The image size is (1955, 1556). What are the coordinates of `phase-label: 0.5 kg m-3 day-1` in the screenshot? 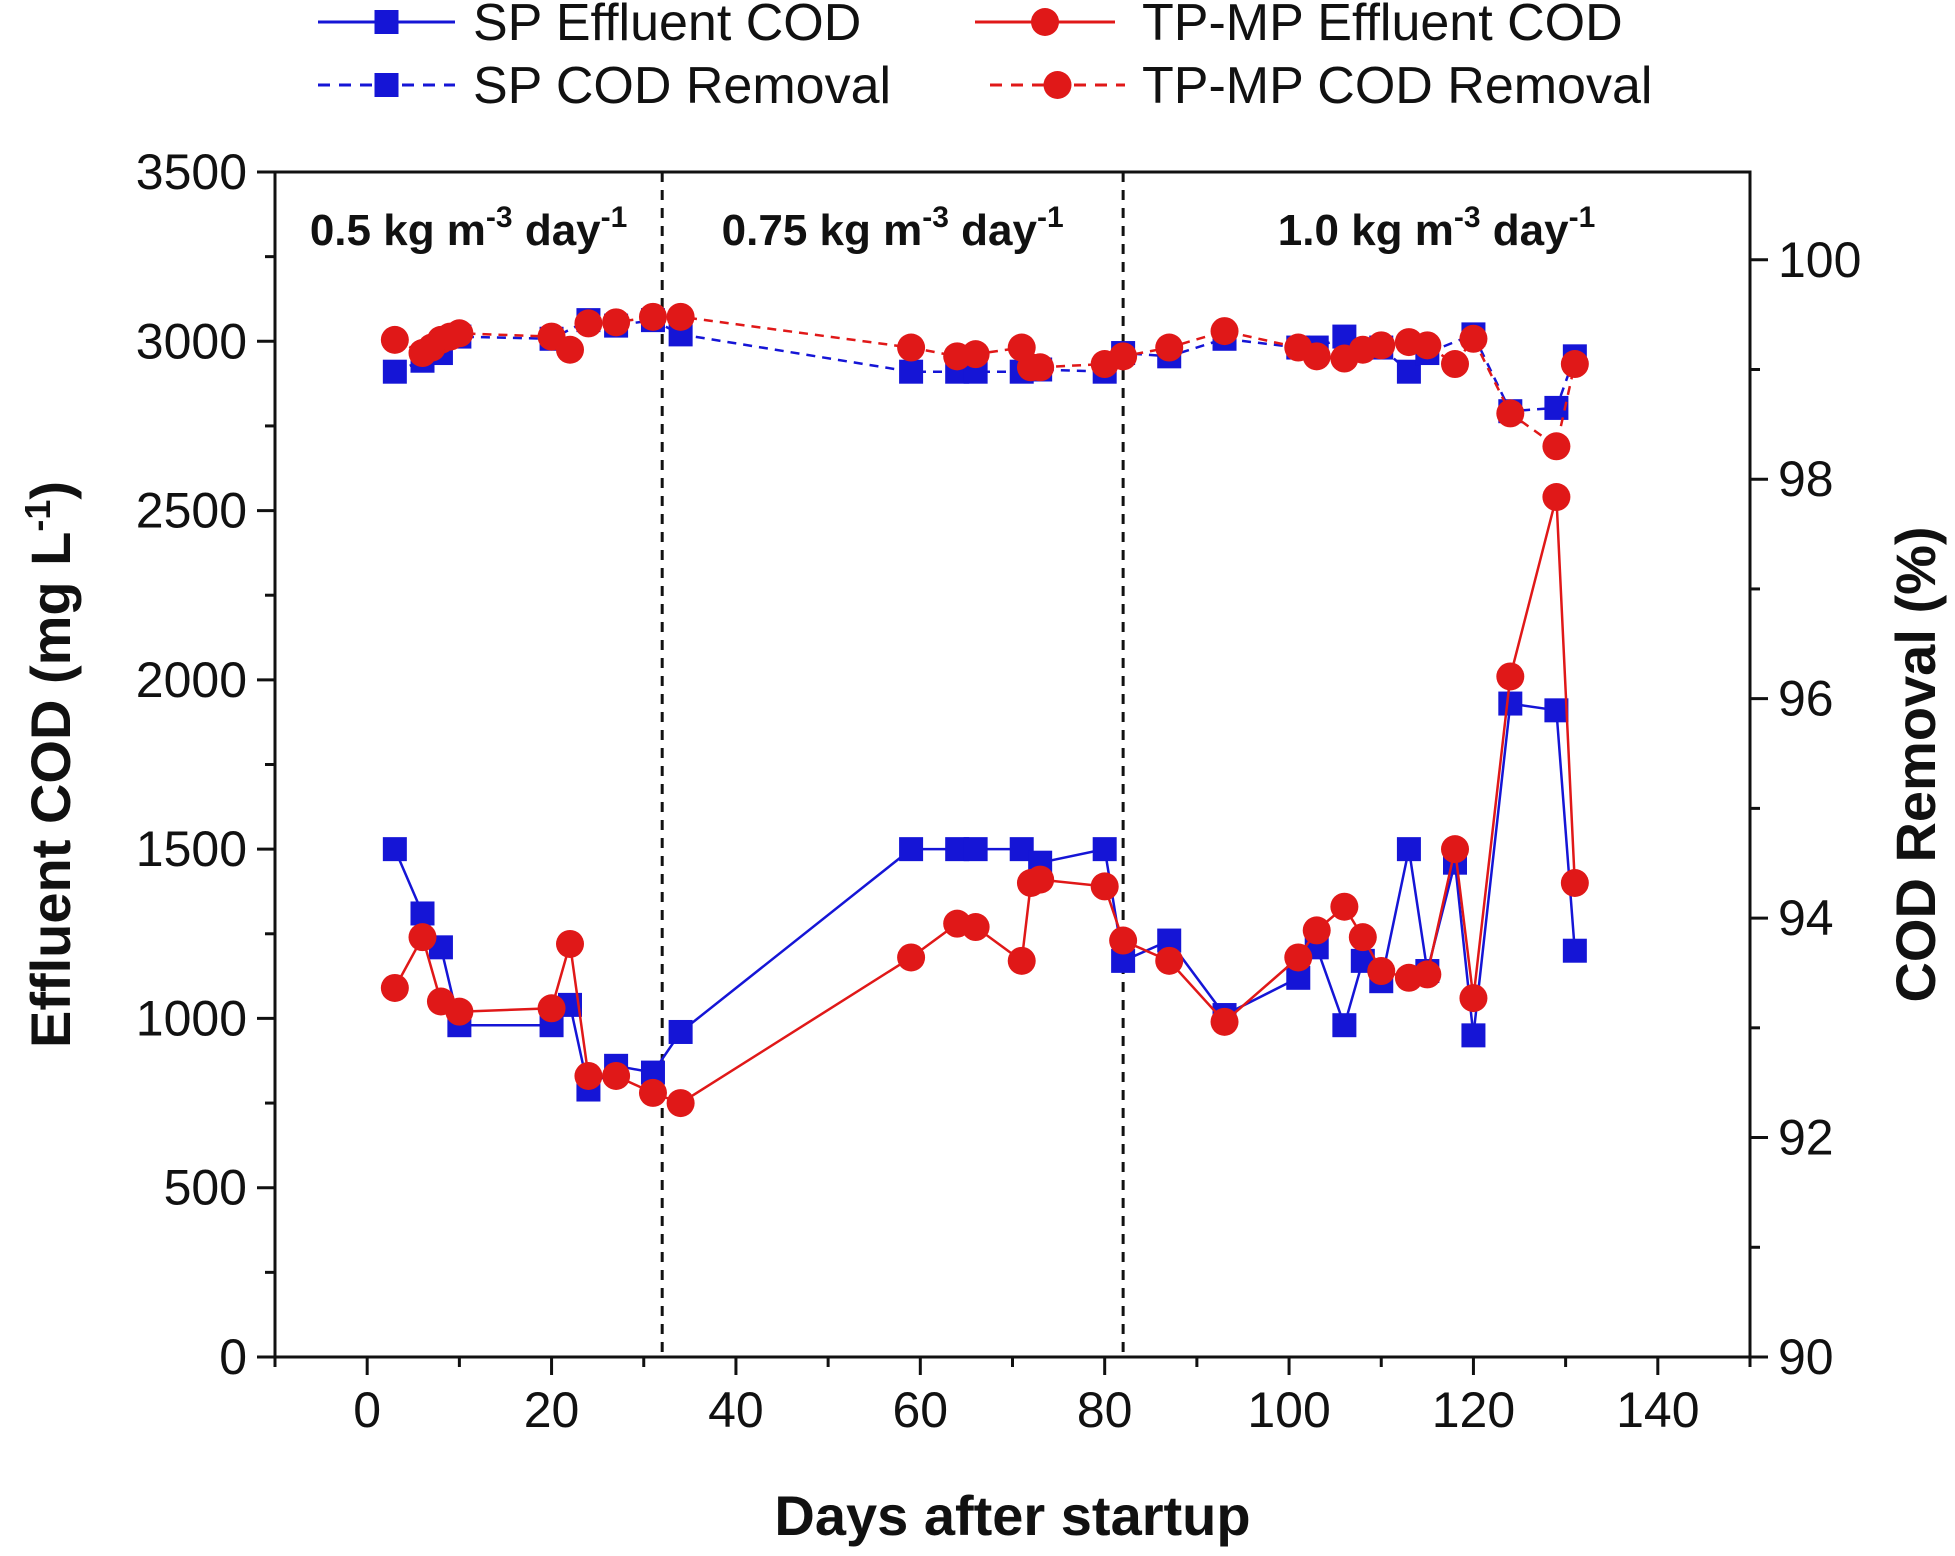 It's located at (469, 228).